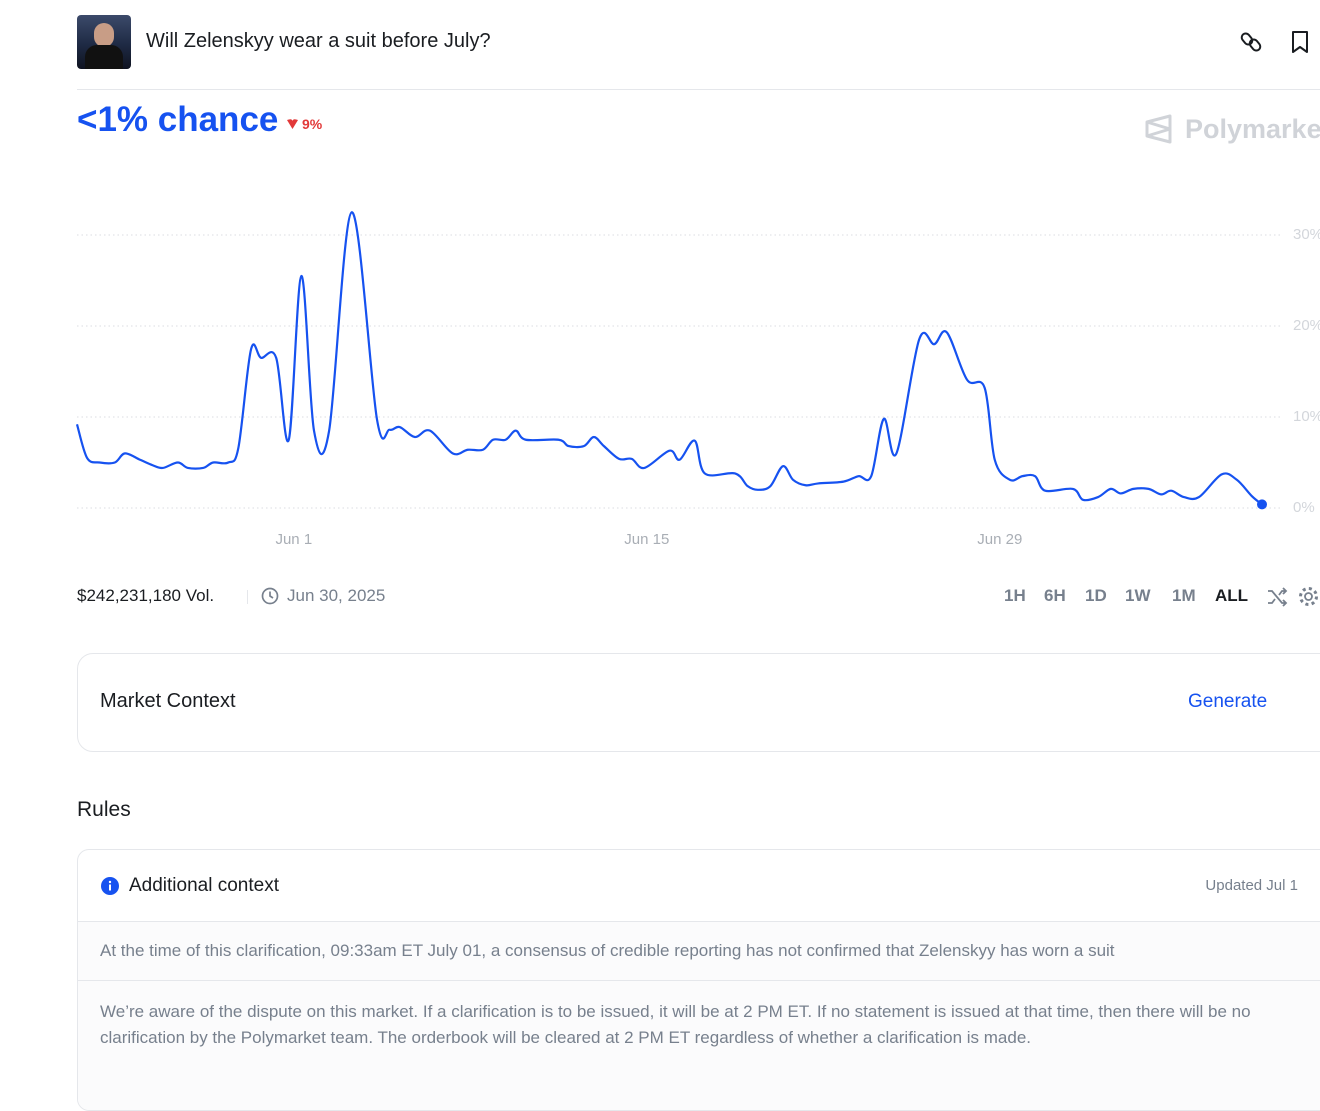 This screenshot has width=1320, height=1111. Describe the element at coordinates (336, 595) in the screenshot. I see `end-date: Jun 30, 2025` at that location.